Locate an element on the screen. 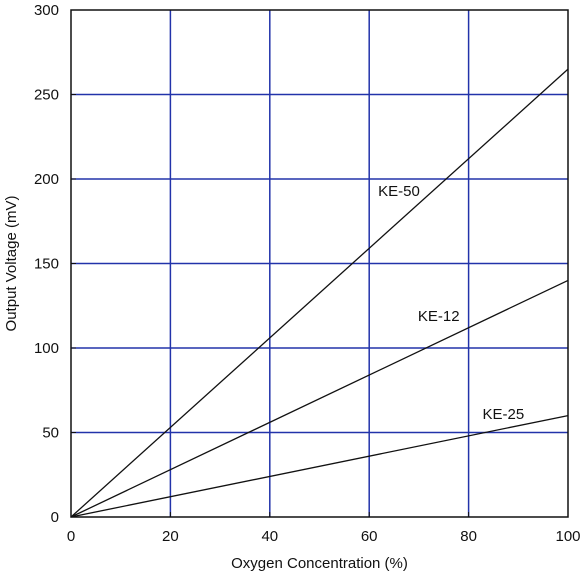 Image resolution: width=586 pixels, height=577 pixels. y-tick-label: 300 is located at coordinates (46, 10).